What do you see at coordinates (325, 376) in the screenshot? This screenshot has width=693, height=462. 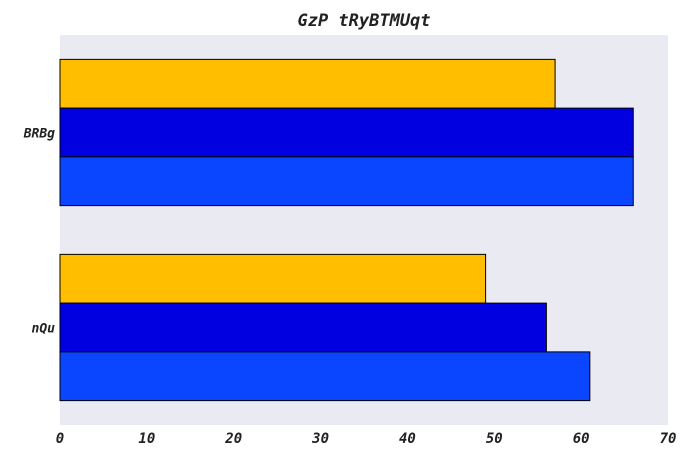 I see `bar-nQu-s3` at bounding box center [325, 376].